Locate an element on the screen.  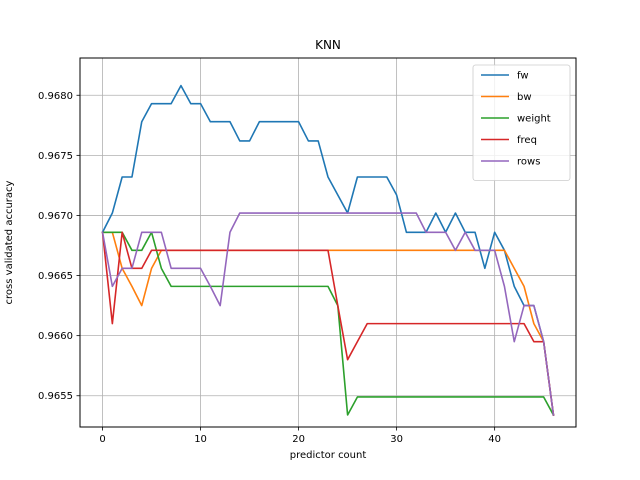
legend-label-freq: freq is located at coordinates (527, 140).